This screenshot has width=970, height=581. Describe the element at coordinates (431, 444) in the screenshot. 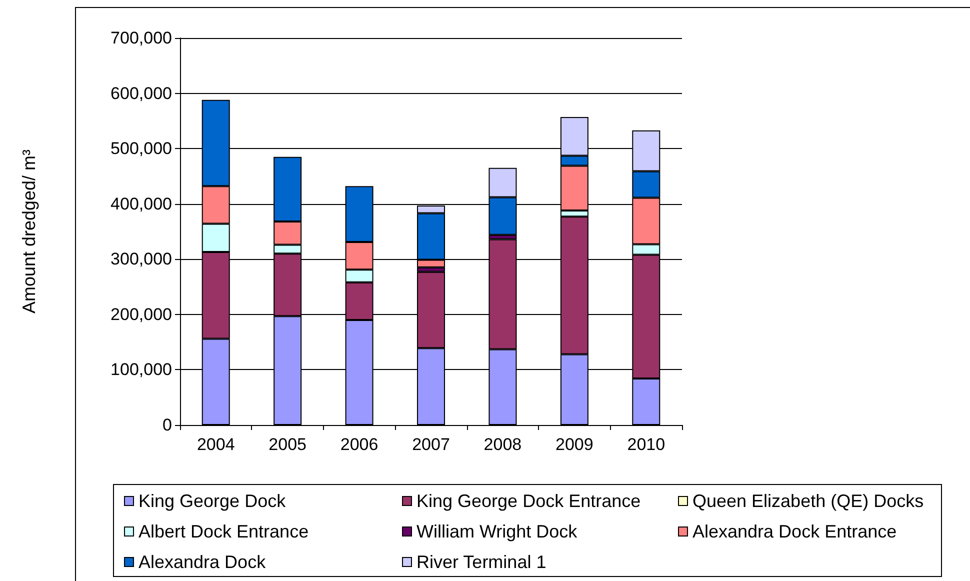

I see `x-tick-label: 2007` at that location.